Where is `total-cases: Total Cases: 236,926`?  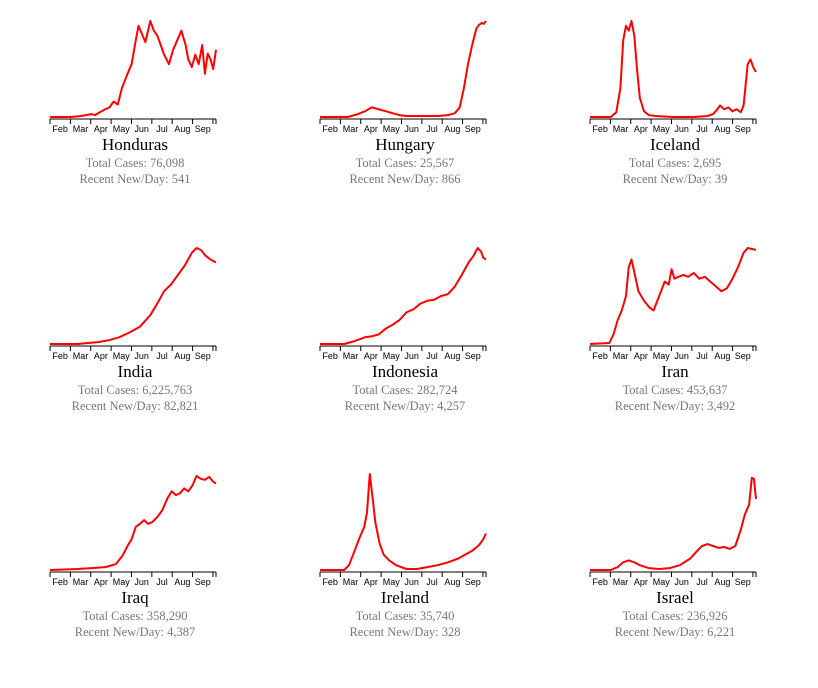 total-cases: Total Cases: 236,926 is located at coordinates (675, 616).